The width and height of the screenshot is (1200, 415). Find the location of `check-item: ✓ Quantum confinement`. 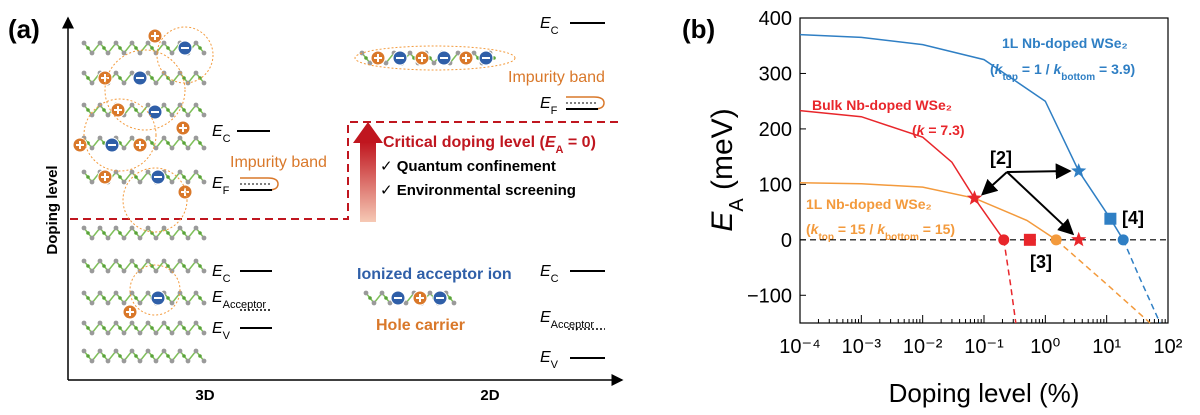

check-item: ✓ Quantum confinement is located at coordinates (468, 166).